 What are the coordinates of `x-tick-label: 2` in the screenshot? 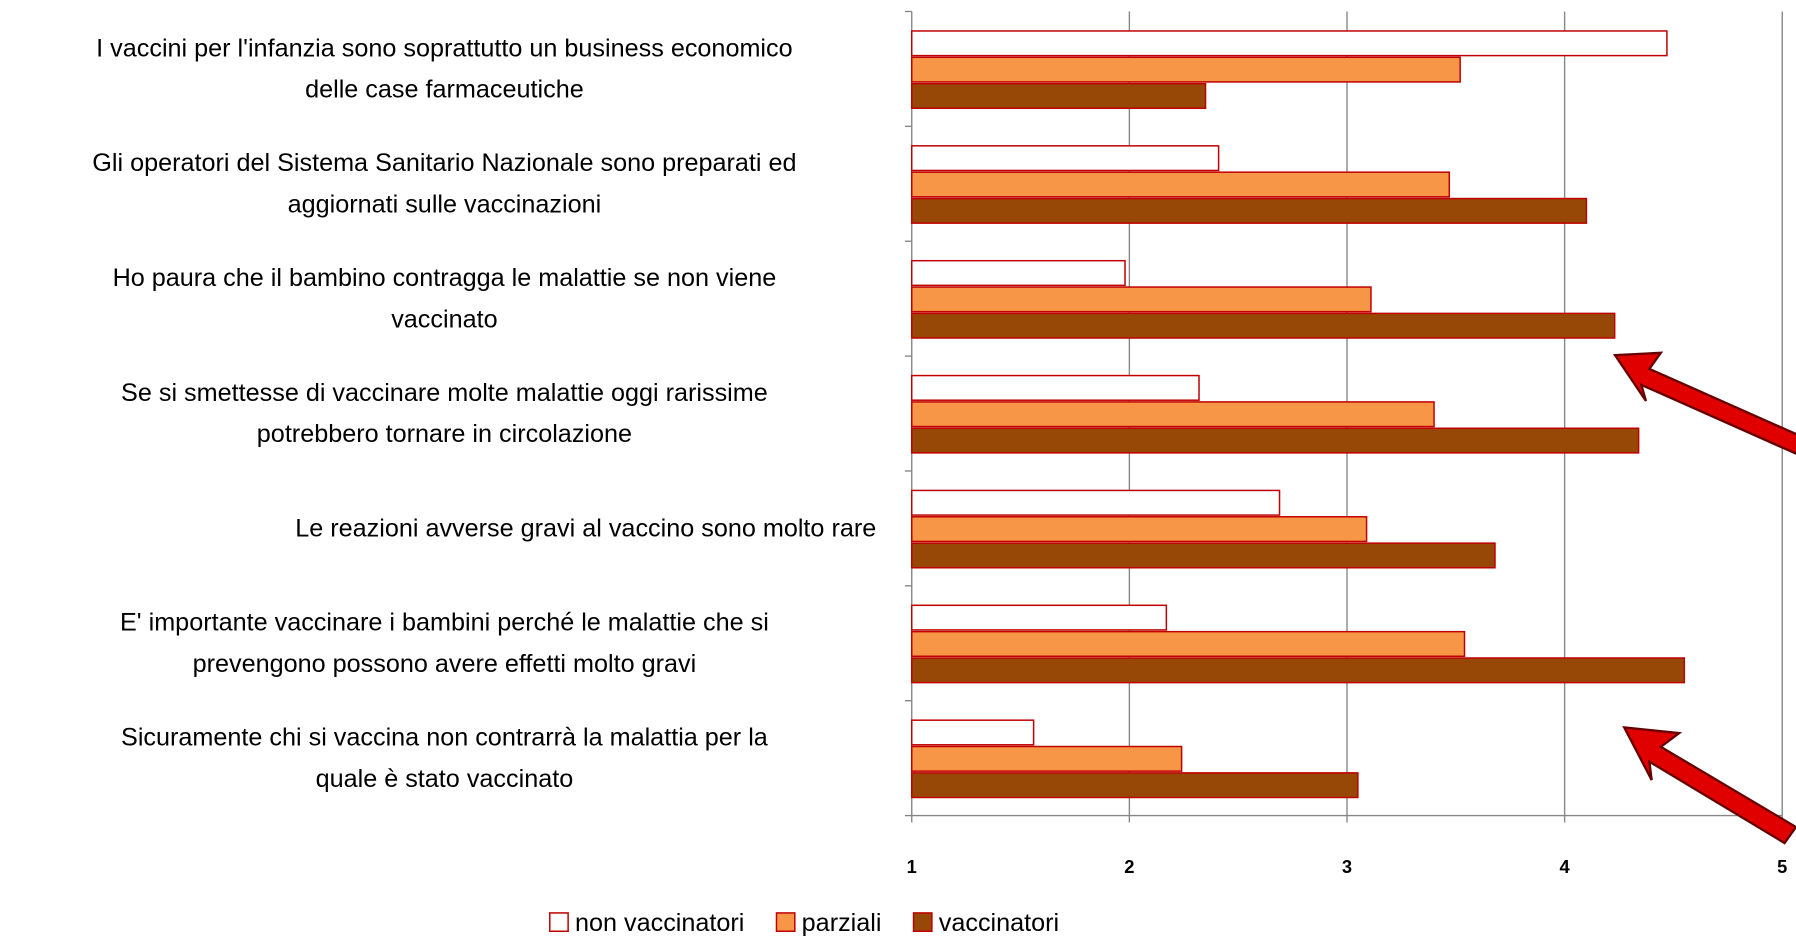 It's located at (1129, 866).